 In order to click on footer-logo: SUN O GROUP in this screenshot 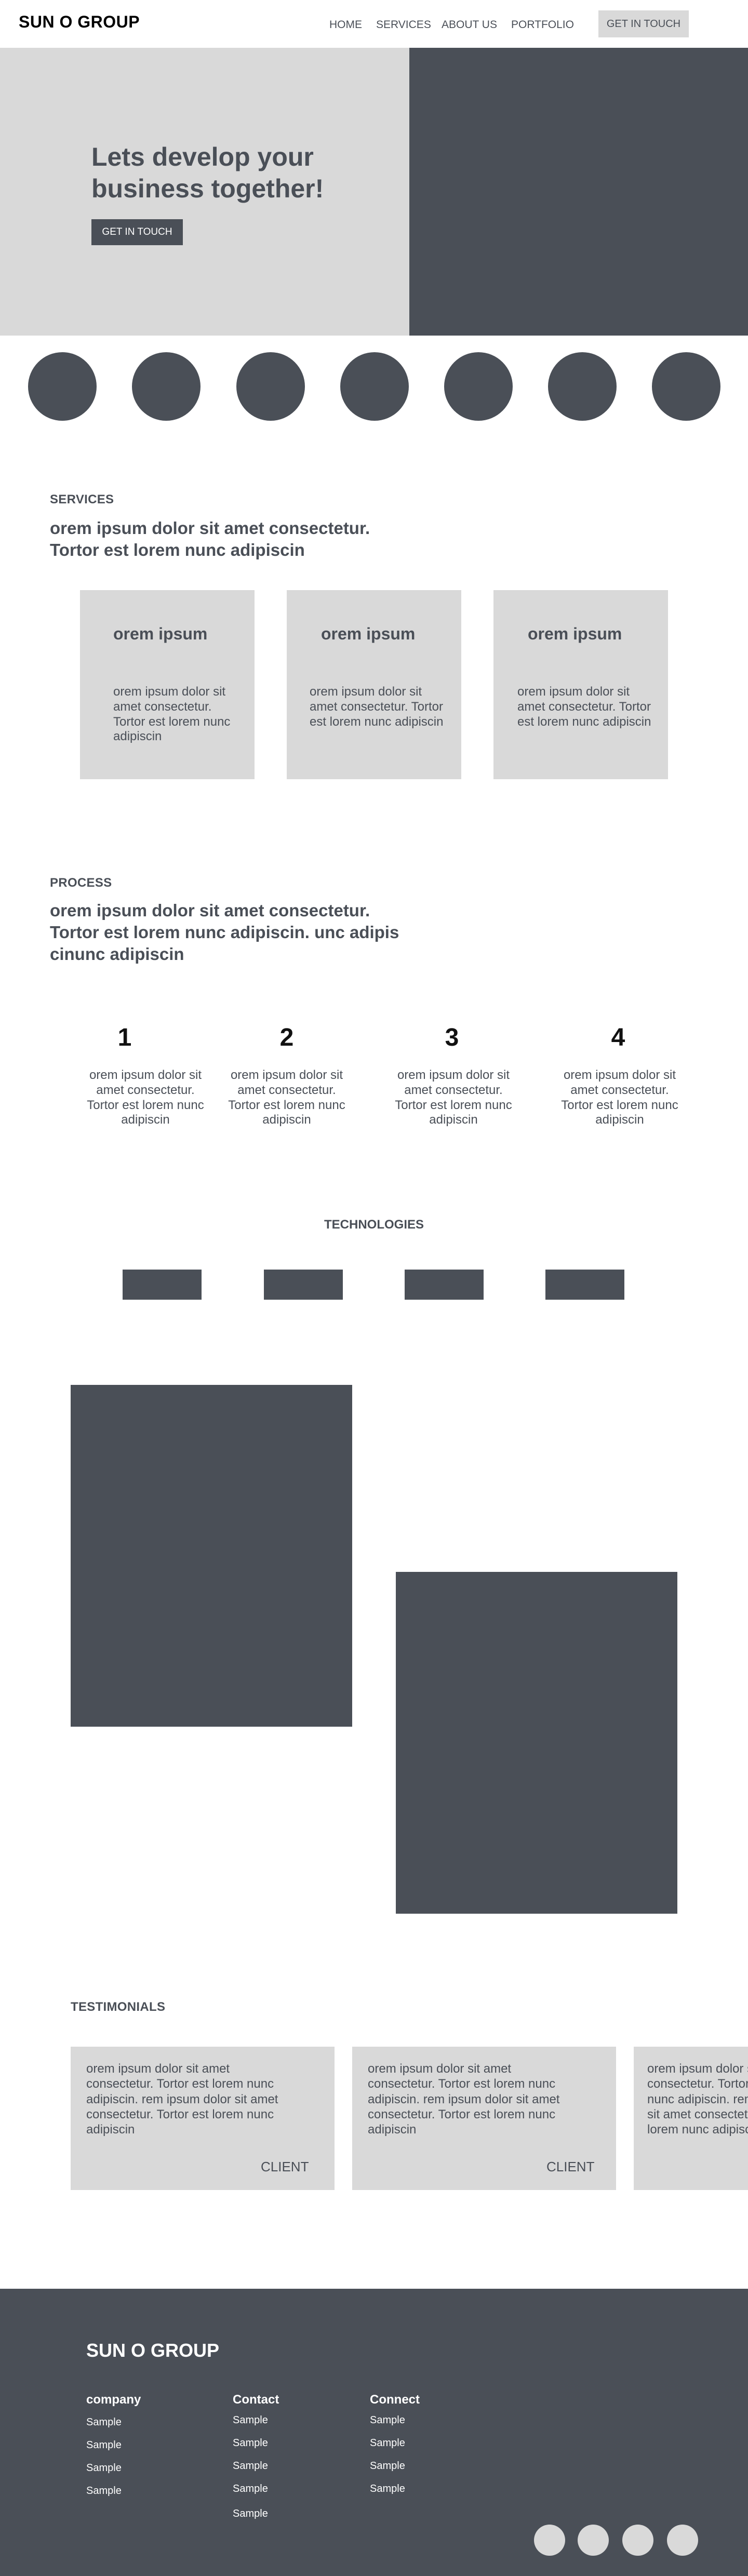, I will do `click(153, 2350)`.